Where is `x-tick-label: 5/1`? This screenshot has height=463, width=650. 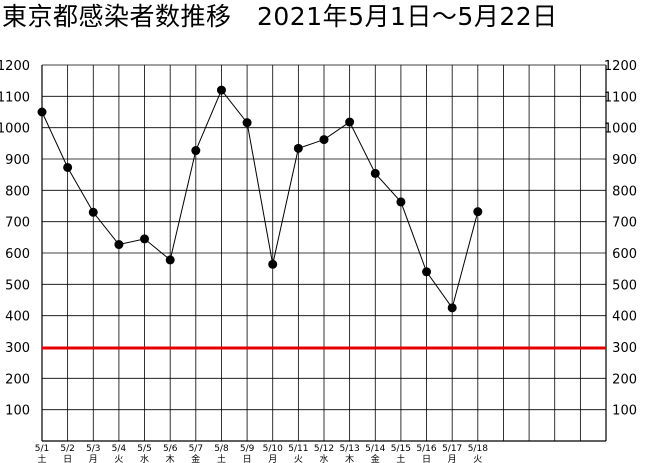
x-tick-label: 5/1 is located at coordinates (42, 449).